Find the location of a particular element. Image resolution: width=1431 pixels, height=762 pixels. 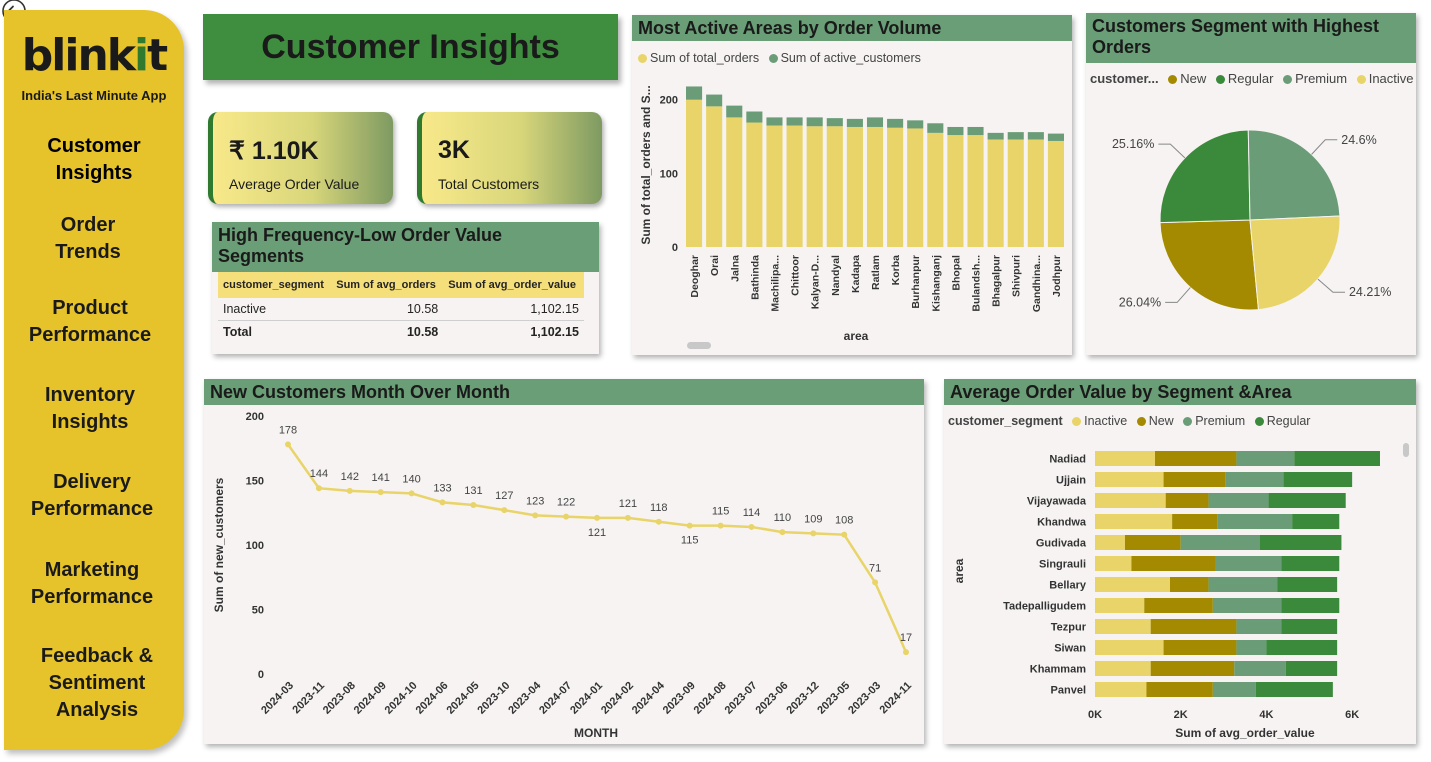

table-row: Inactive 10.58 1,102.15 is located at coordinates (401, 309).